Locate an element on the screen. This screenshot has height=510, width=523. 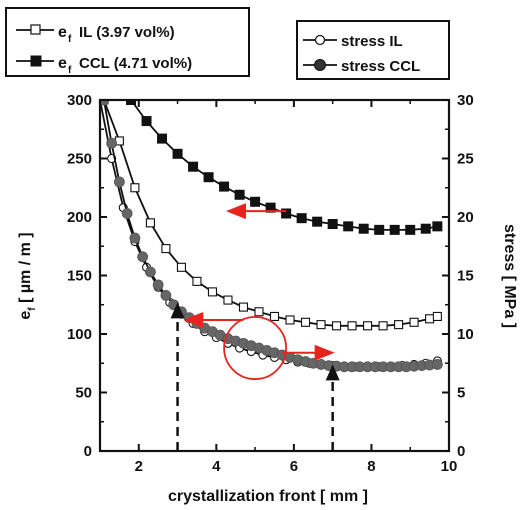
y-axis-label-left: ef [ µm / m ] is located at coordinates (27, 275).